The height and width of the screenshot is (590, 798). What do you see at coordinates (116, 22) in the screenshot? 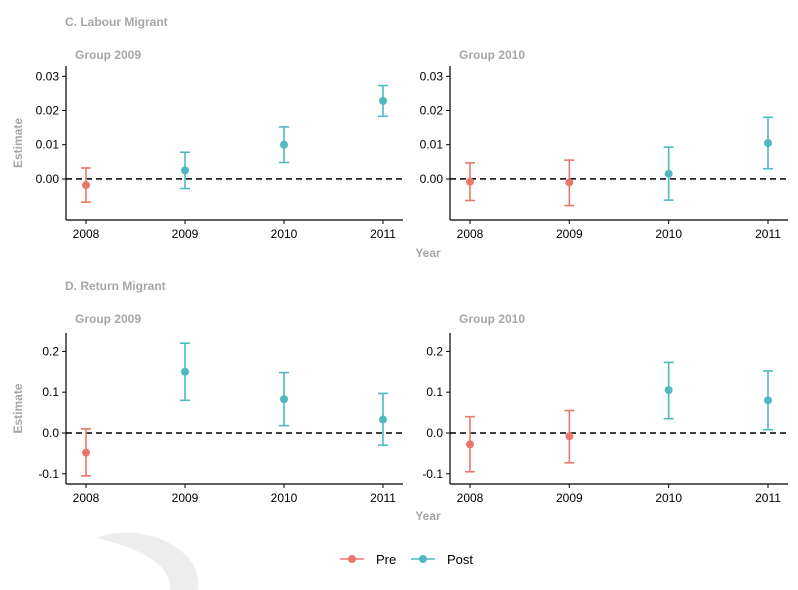
I see `section-title-c: C. Labour Migrant` at bounding box center [116, 22].